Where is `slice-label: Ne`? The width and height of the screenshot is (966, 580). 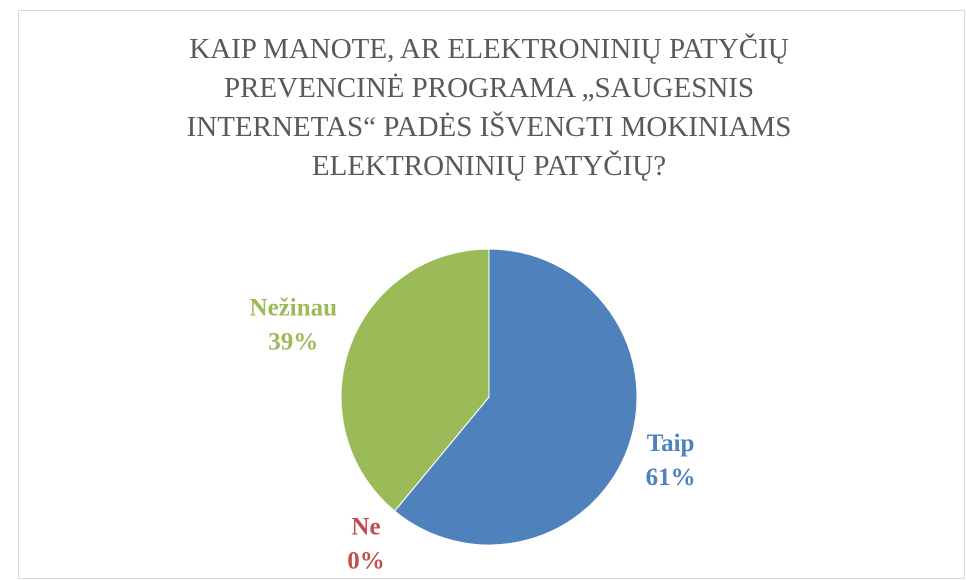
slice-label: Ne is located at coordinates (365, 526).